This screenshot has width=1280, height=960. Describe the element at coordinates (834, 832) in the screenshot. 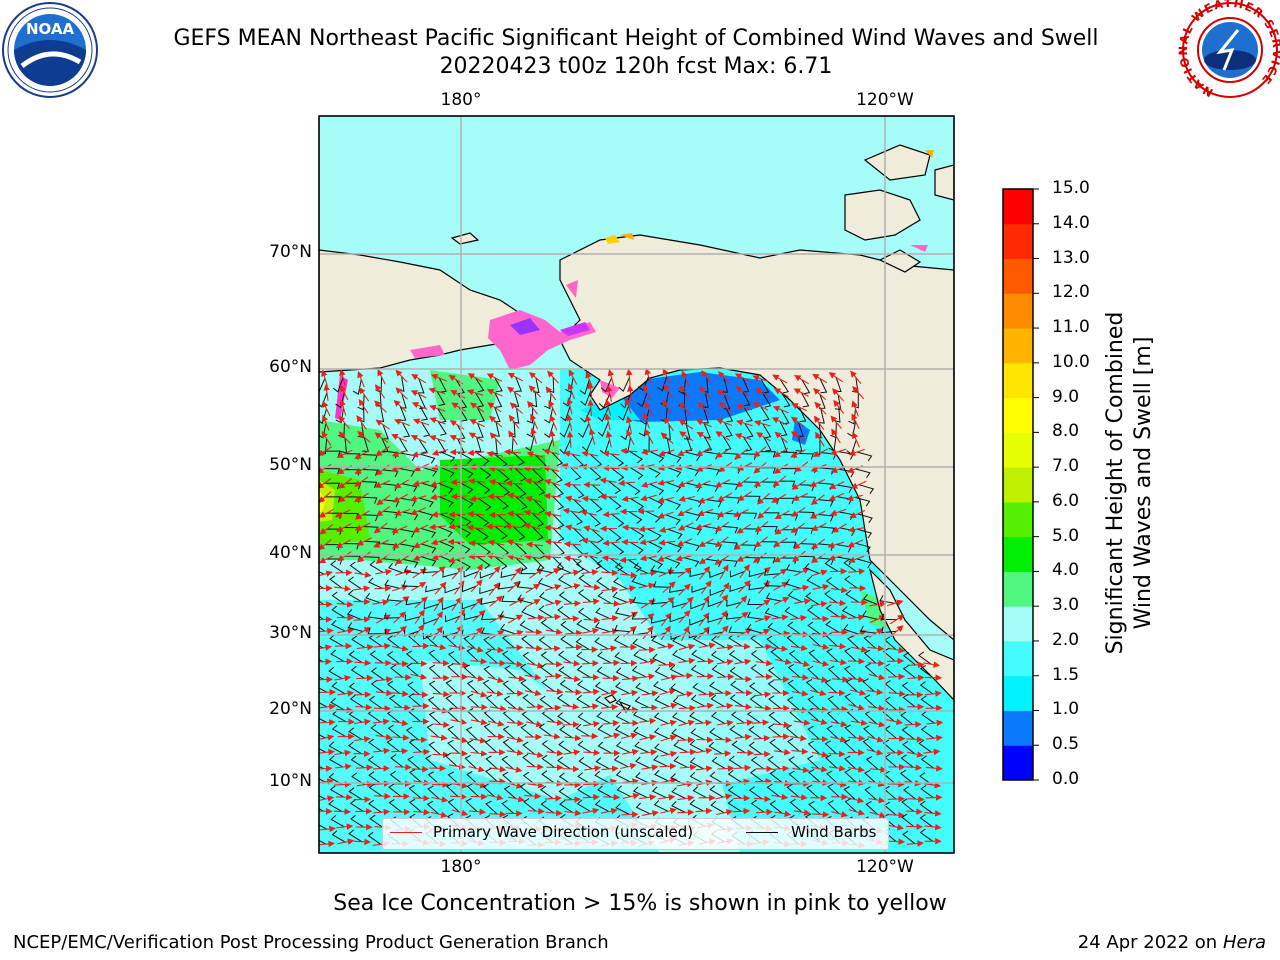

I see `wind-barb-legend-label: Wind Barbs` at that location.